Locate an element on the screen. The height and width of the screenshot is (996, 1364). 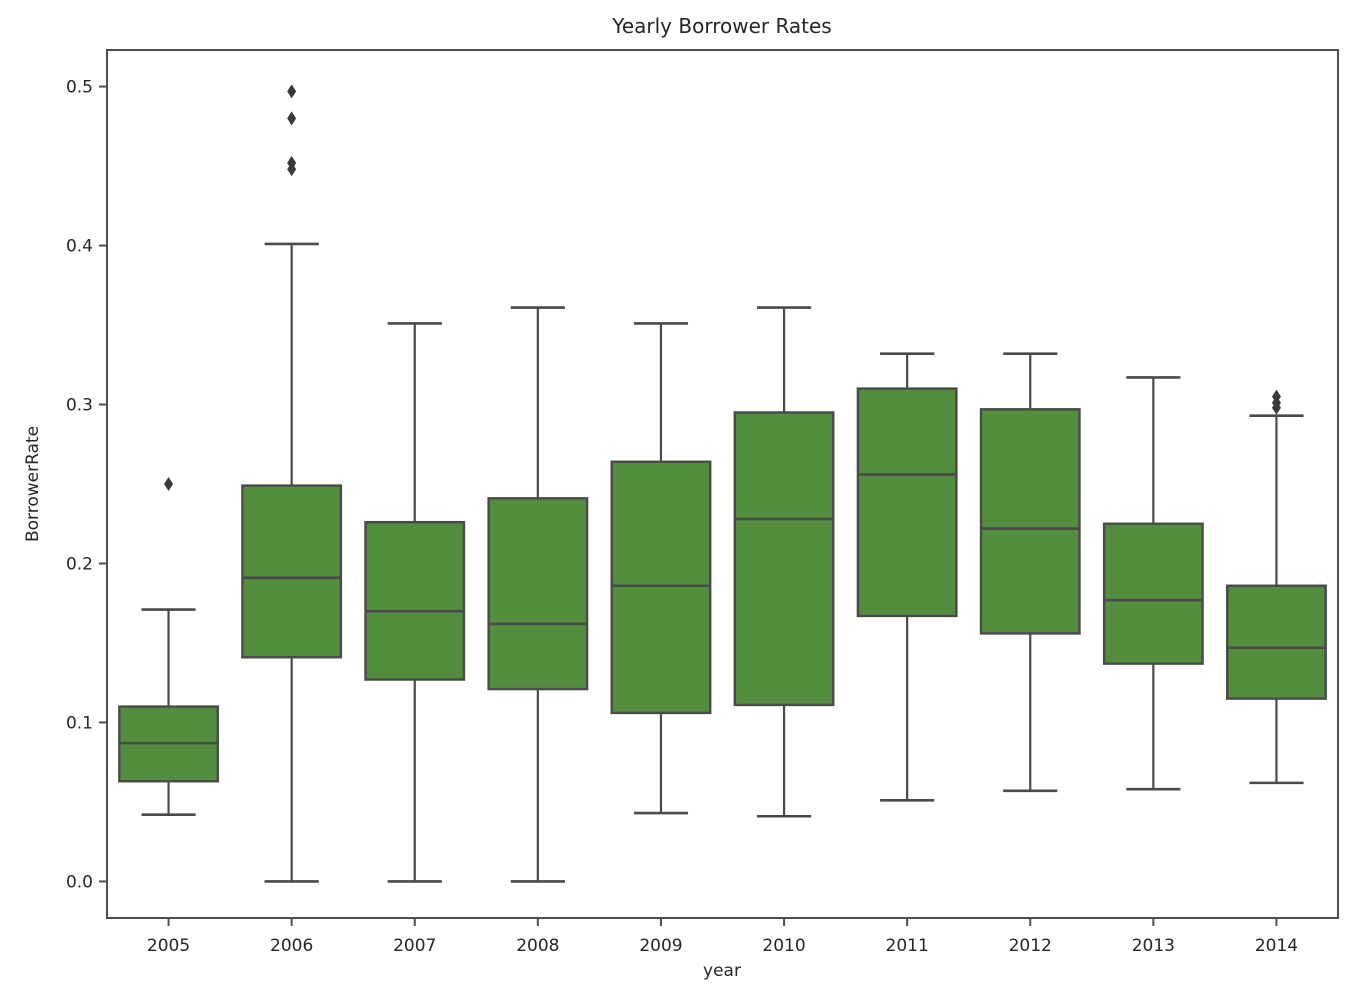
box-group-2014 is located at coordinates (1276, 587).